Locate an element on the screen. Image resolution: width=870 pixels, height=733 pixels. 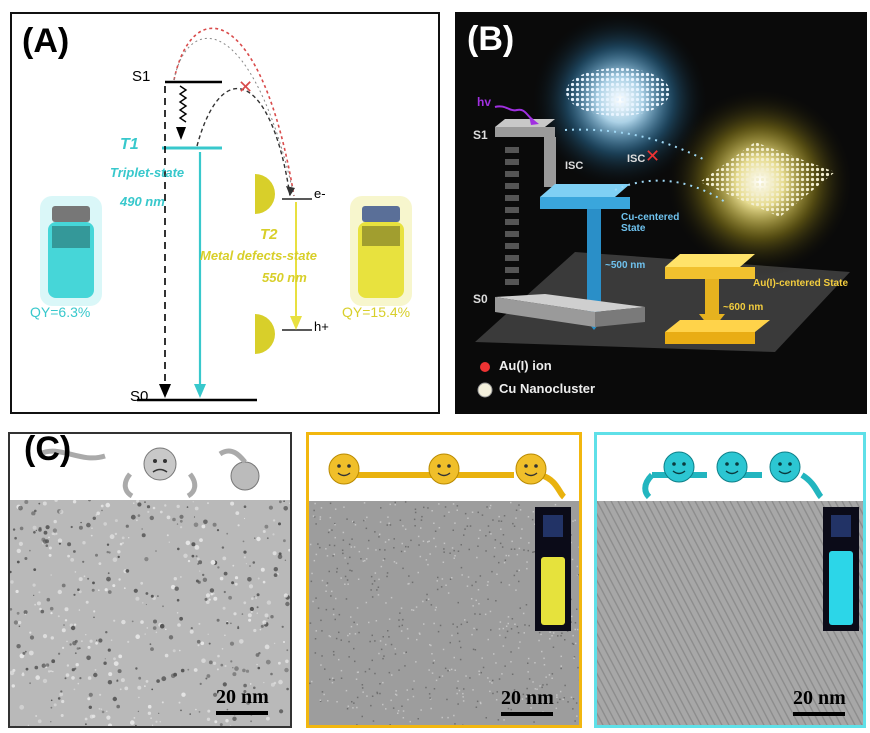
lattice-fringe is located at coordinates (754, 612).